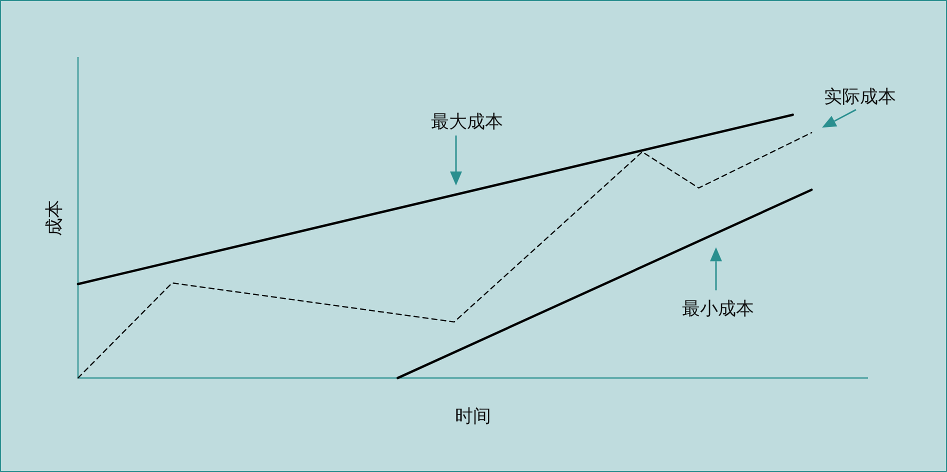 This screenshot has height=472, width=947. What do you see at coordinates (473, 416) in the screenshot?
I see `x-axis-title: 时间` at bounding box center [473, 416].